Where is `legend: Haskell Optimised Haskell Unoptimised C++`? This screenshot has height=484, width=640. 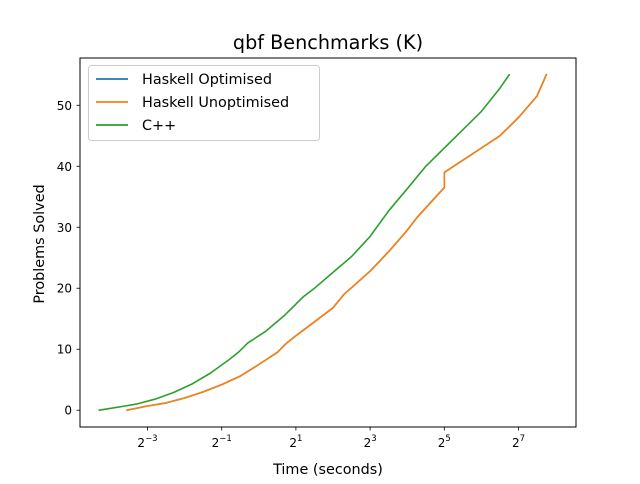
legend: Haskell Optimised Haskell Unoptimised C++ is located at coordinates (204, 103).